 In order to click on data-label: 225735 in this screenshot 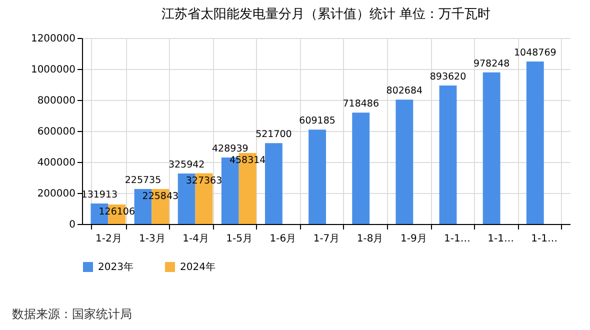, I will do `click(143, 180)`.